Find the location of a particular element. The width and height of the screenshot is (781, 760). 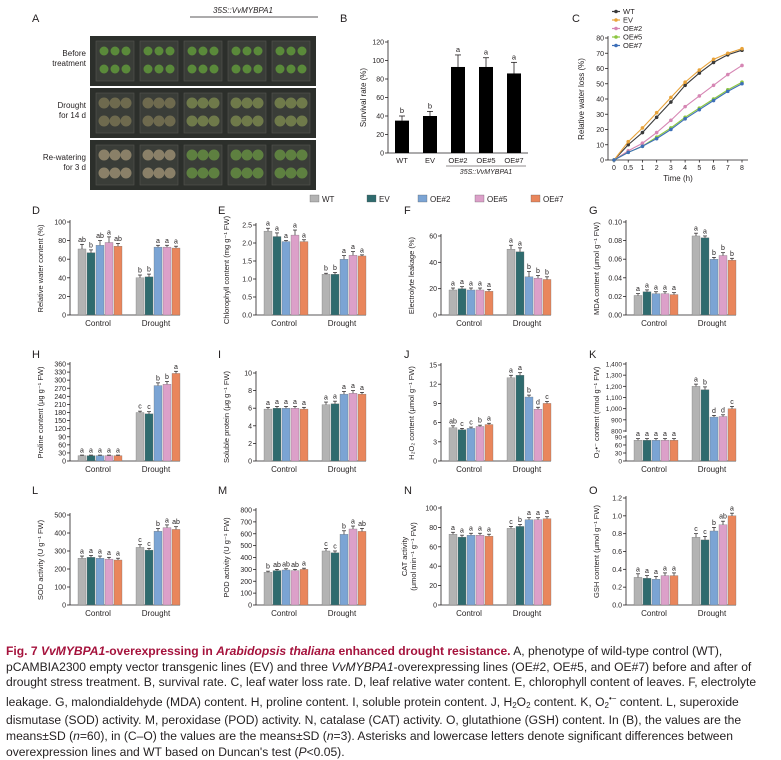

y-tick-label: 3 is located at coordinates (435, 442).